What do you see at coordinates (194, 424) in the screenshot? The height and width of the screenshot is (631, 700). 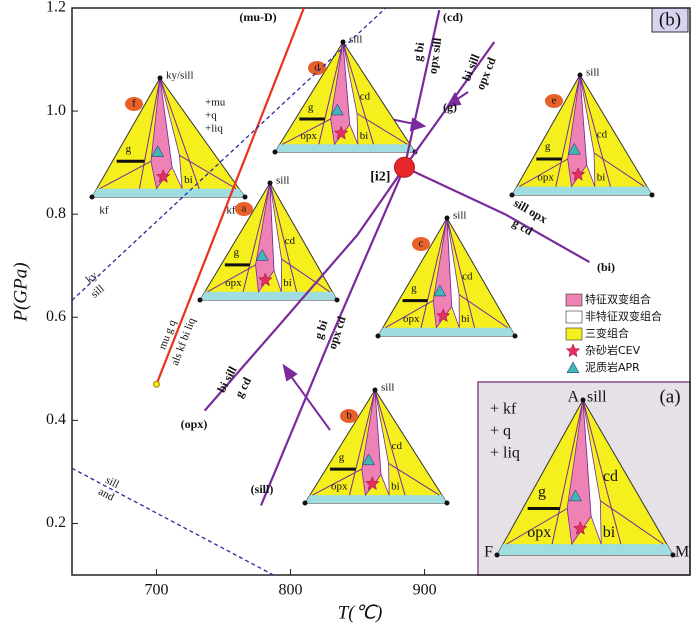 I see `reaction-end-label: (opx)` at bounding box center [194, 424].